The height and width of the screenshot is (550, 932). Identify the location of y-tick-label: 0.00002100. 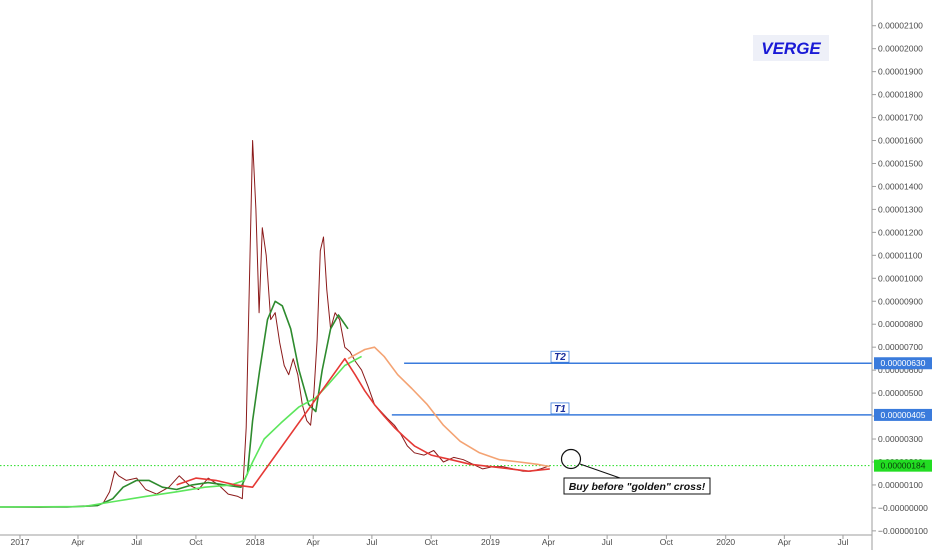
(900, 26).